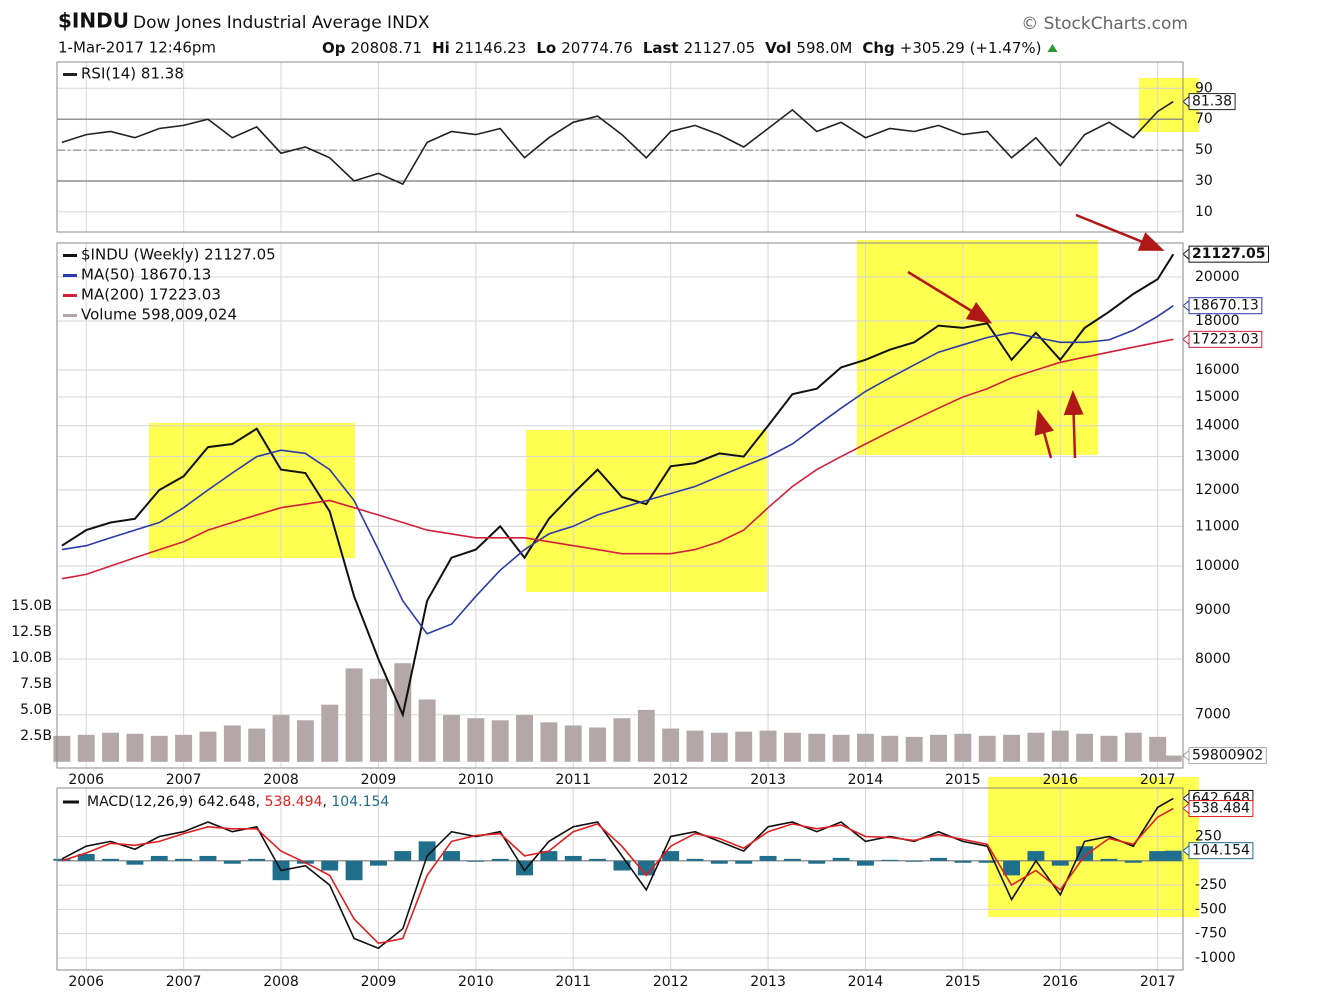 This screenshot has width=1324, height=1002. I want to click on quote-value: +305.29 (+1.47%), so click(971, 48).